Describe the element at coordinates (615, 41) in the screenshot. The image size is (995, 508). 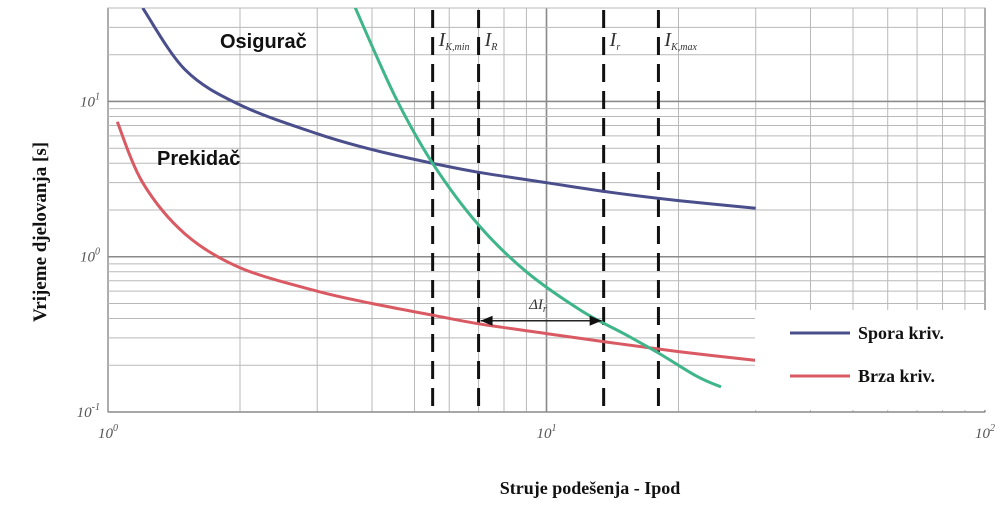
I see `vline-label-2: Ir` at that location.